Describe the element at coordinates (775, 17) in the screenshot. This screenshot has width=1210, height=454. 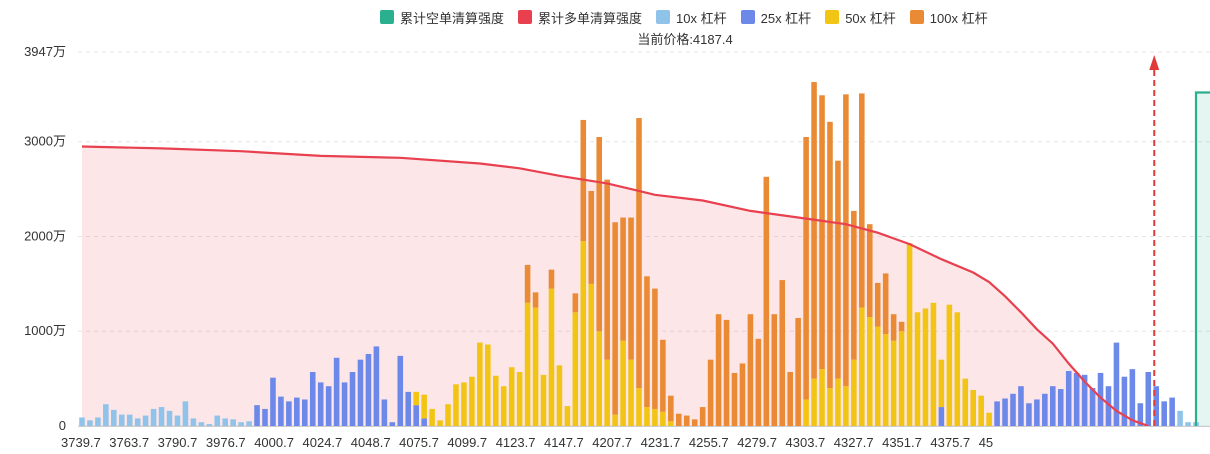
I see `legend-item-25x: 25x 杠杆` at that location.